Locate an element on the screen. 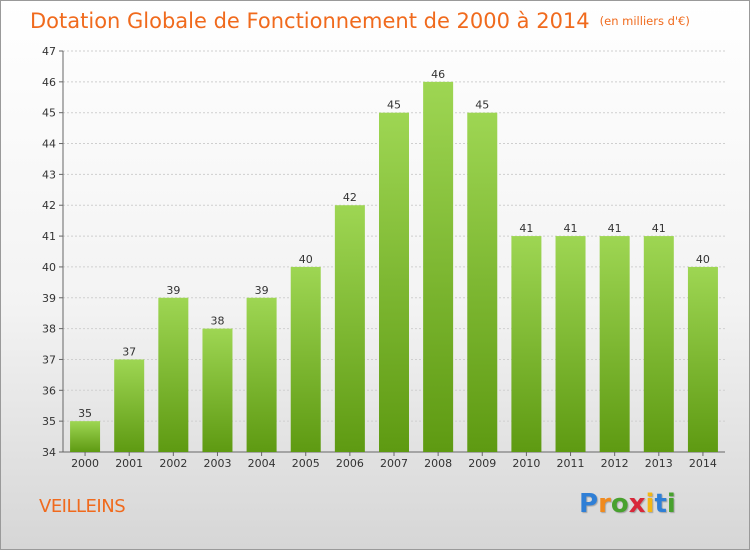 The width and height of the screenshot is (750, 551). y-tick-label: 35 is located at coordinates (49, 421).